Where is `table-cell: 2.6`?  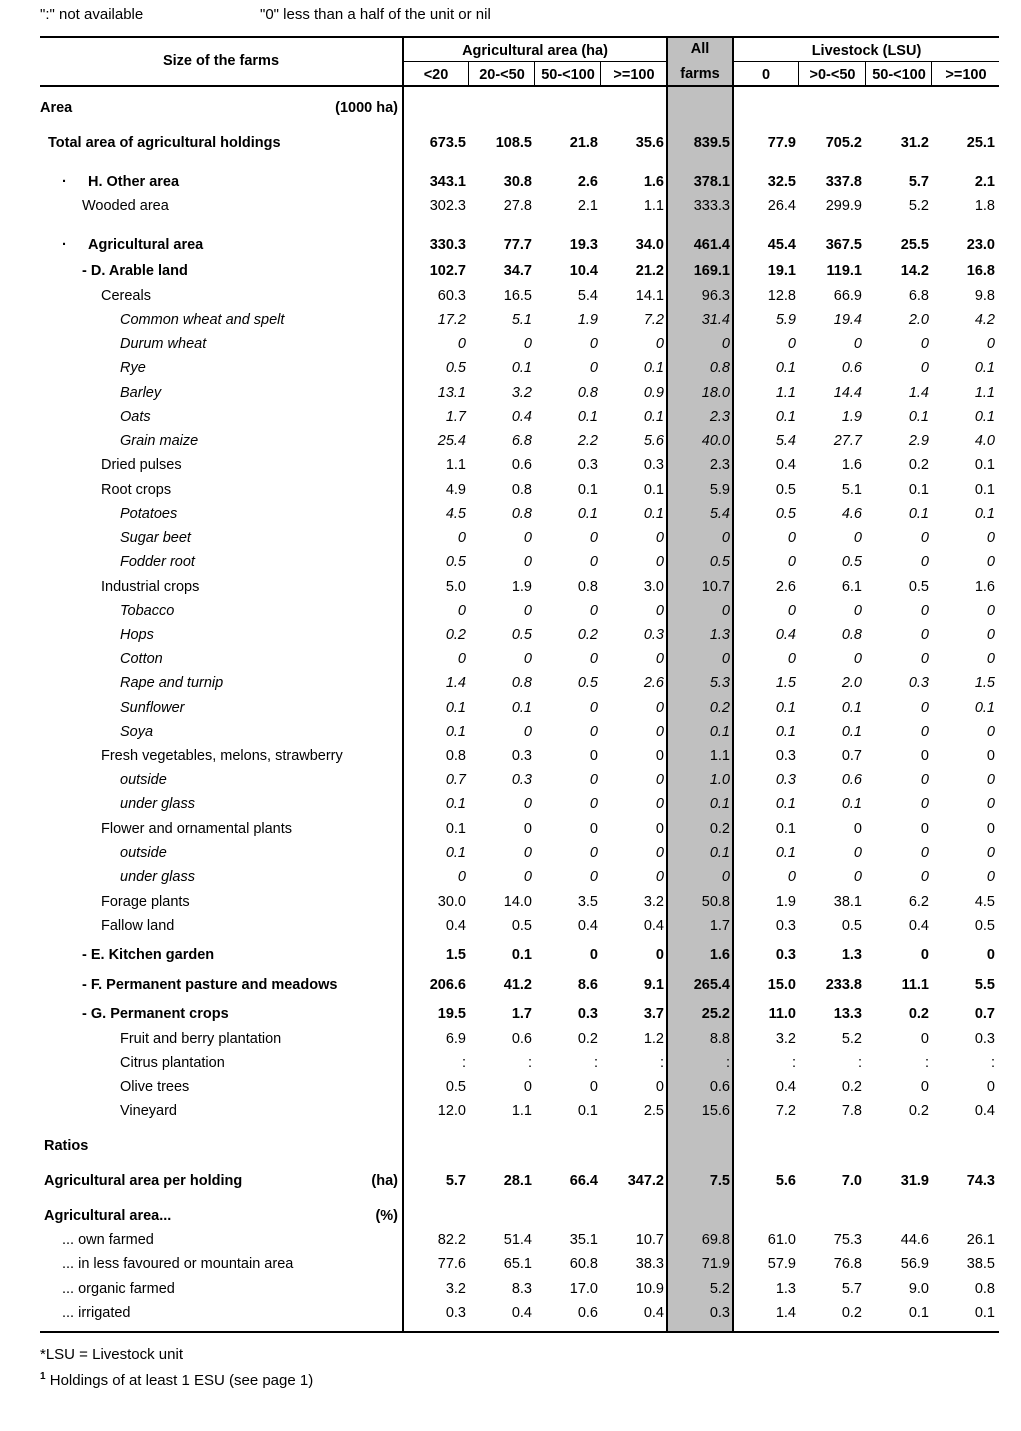
table-cell: 2.6 is located at coordinates (785, 587).